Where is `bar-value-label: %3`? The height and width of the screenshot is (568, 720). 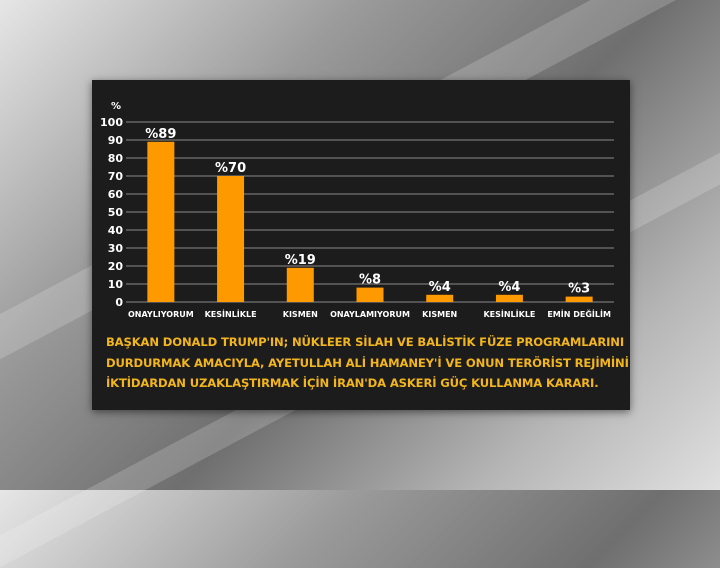
bar-value-label: %3 is located at coordinates (579, 289).